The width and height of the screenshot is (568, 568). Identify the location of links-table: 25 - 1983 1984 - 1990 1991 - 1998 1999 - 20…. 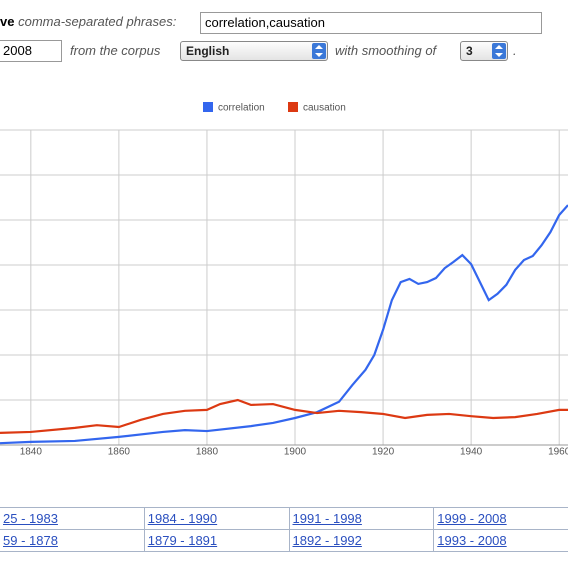
(284, 529).